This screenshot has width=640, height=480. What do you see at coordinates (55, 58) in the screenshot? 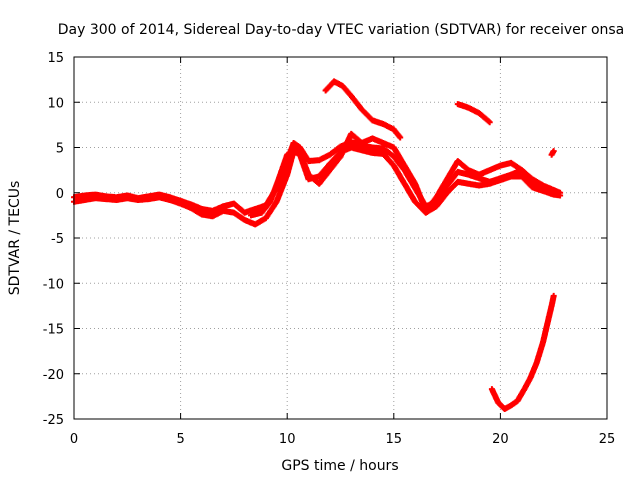
I see `y-tick-label: 15` at bounding box center [55, 58].